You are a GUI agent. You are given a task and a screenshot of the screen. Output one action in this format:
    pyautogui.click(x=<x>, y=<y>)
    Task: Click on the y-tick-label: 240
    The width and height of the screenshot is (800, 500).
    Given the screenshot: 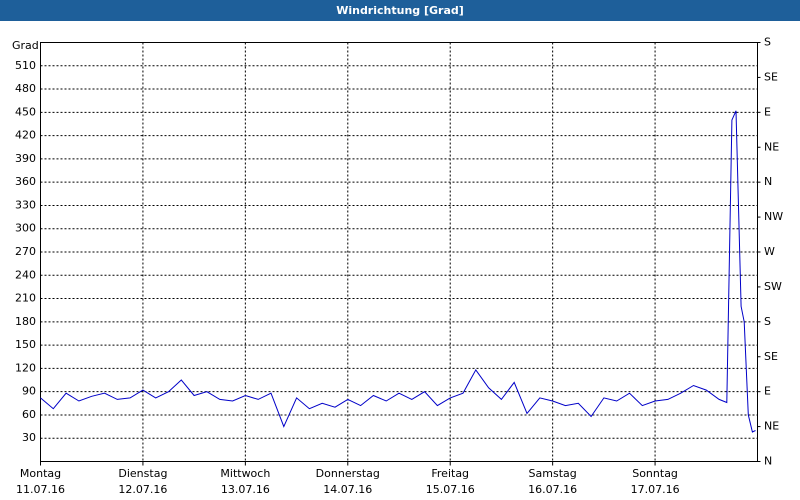 What is the action you would take?
    pyautogui.click(x=25, y=274)
    